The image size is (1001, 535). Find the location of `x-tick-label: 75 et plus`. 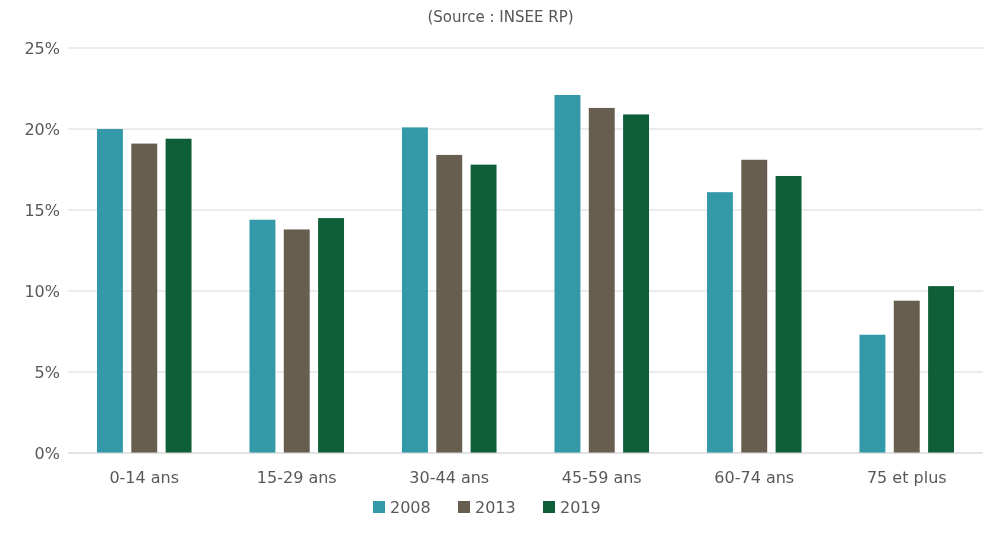

x-tick-label: 75 et plus is located at coordinates (906, 477).